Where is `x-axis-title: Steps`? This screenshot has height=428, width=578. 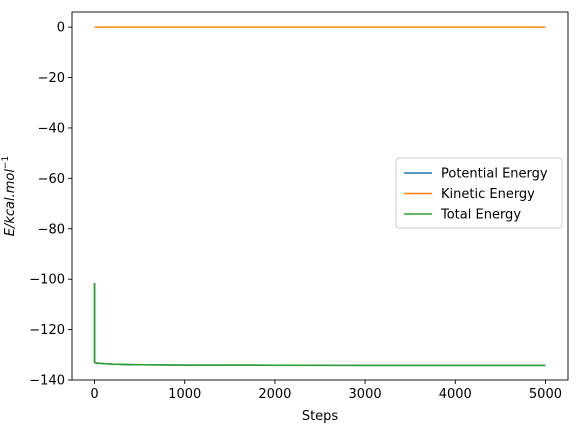
x-axis-title: Steps is located at coordinates (320, 416).